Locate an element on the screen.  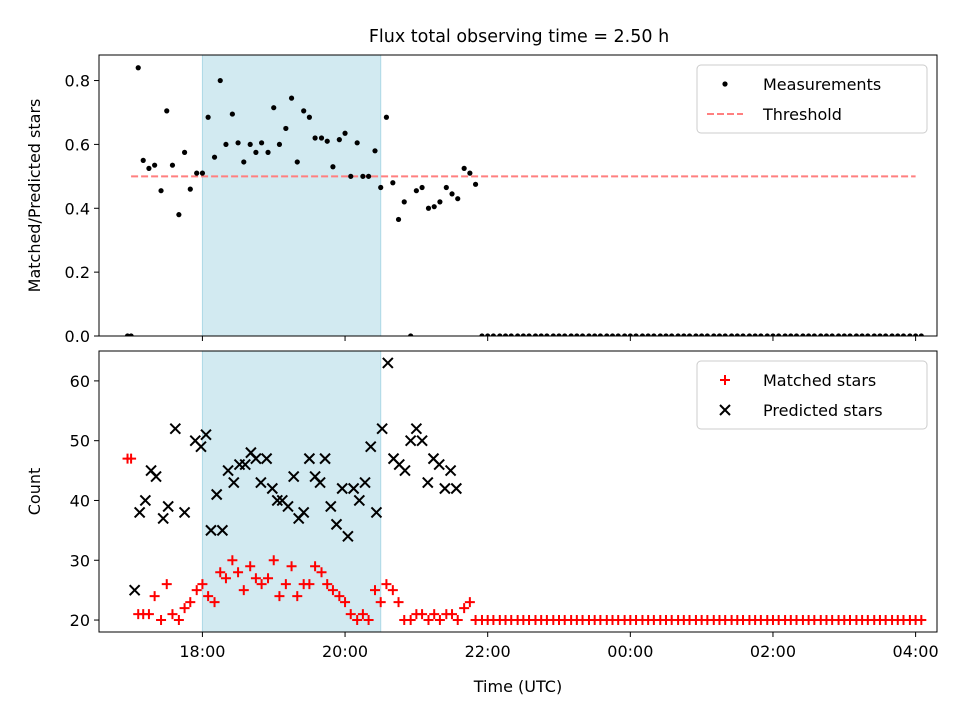
legend: Measurements Threshold is located at coordinates (812, 99).